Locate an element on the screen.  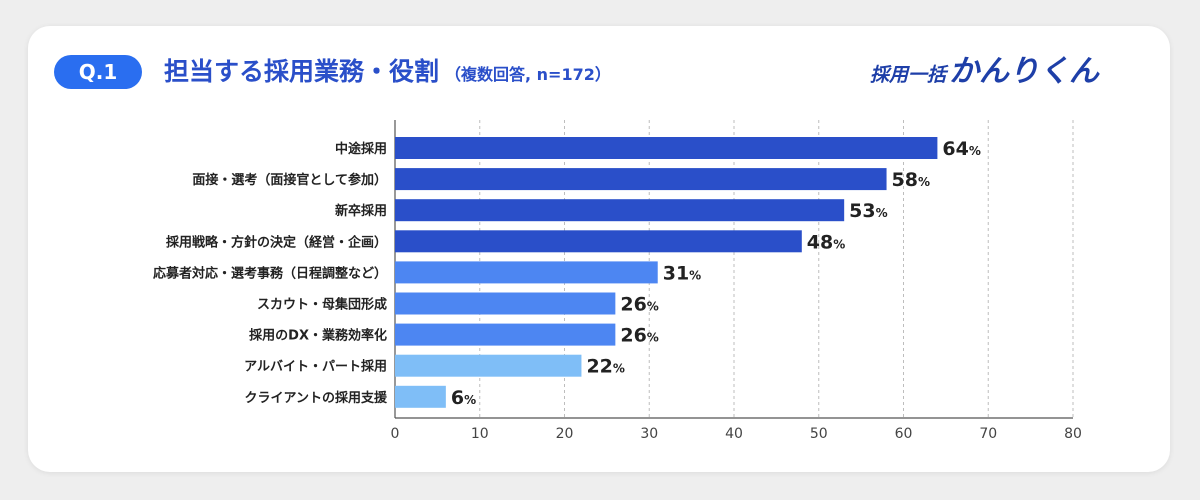
x-tick-label: 50 is located at coordinates (819, 434).